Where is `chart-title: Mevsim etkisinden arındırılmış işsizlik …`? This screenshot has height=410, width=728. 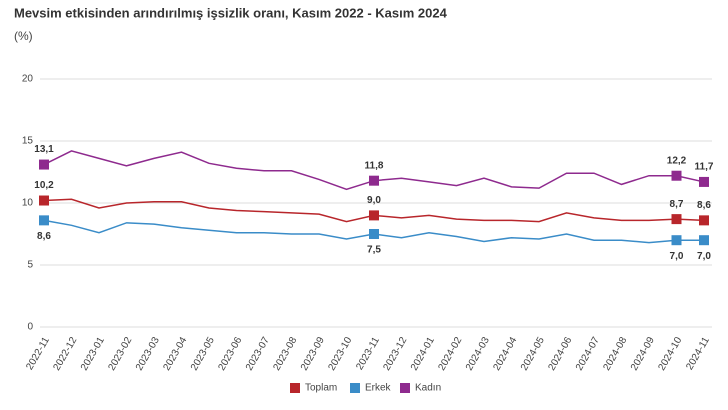 chart-title: Mevsim etkisinden arındırılmış işsizlik … is located at coordinates (231, 12).